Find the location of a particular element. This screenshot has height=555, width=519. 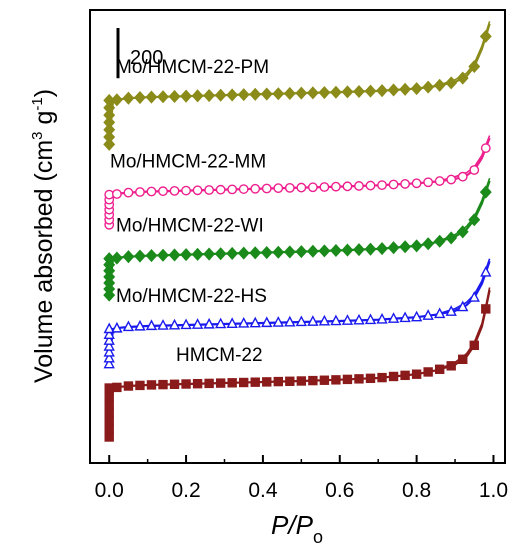

x-tick-label: 1.0 is located at coordinates (493, 490).